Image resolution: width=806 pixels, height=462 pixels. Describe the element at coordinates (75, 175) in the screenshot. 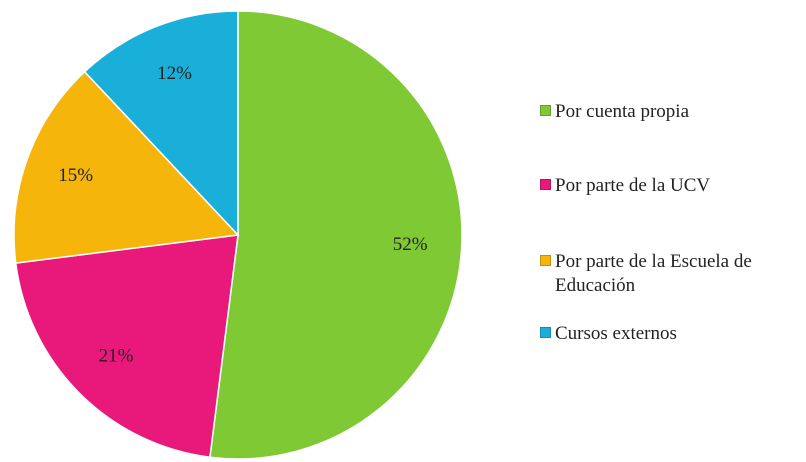

I see `data-label: 15%` at that location.